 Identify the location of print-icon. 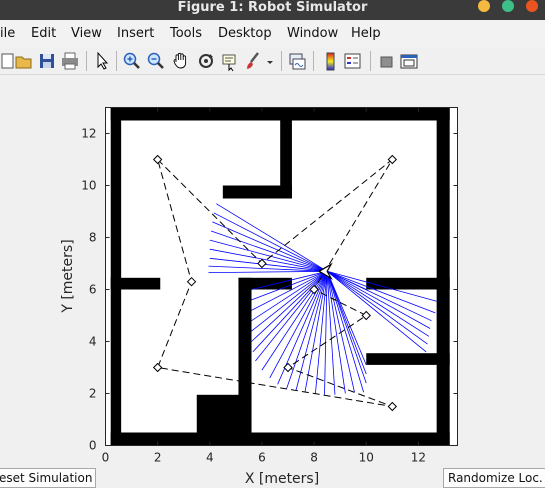
(70, 61).